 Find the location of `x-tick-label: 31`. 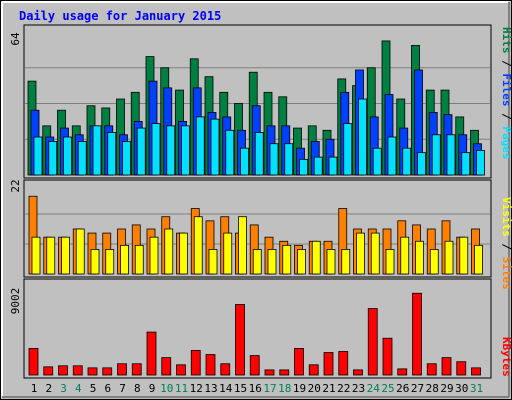

x-tick-label: 31 is located at coordinates (476, 388).